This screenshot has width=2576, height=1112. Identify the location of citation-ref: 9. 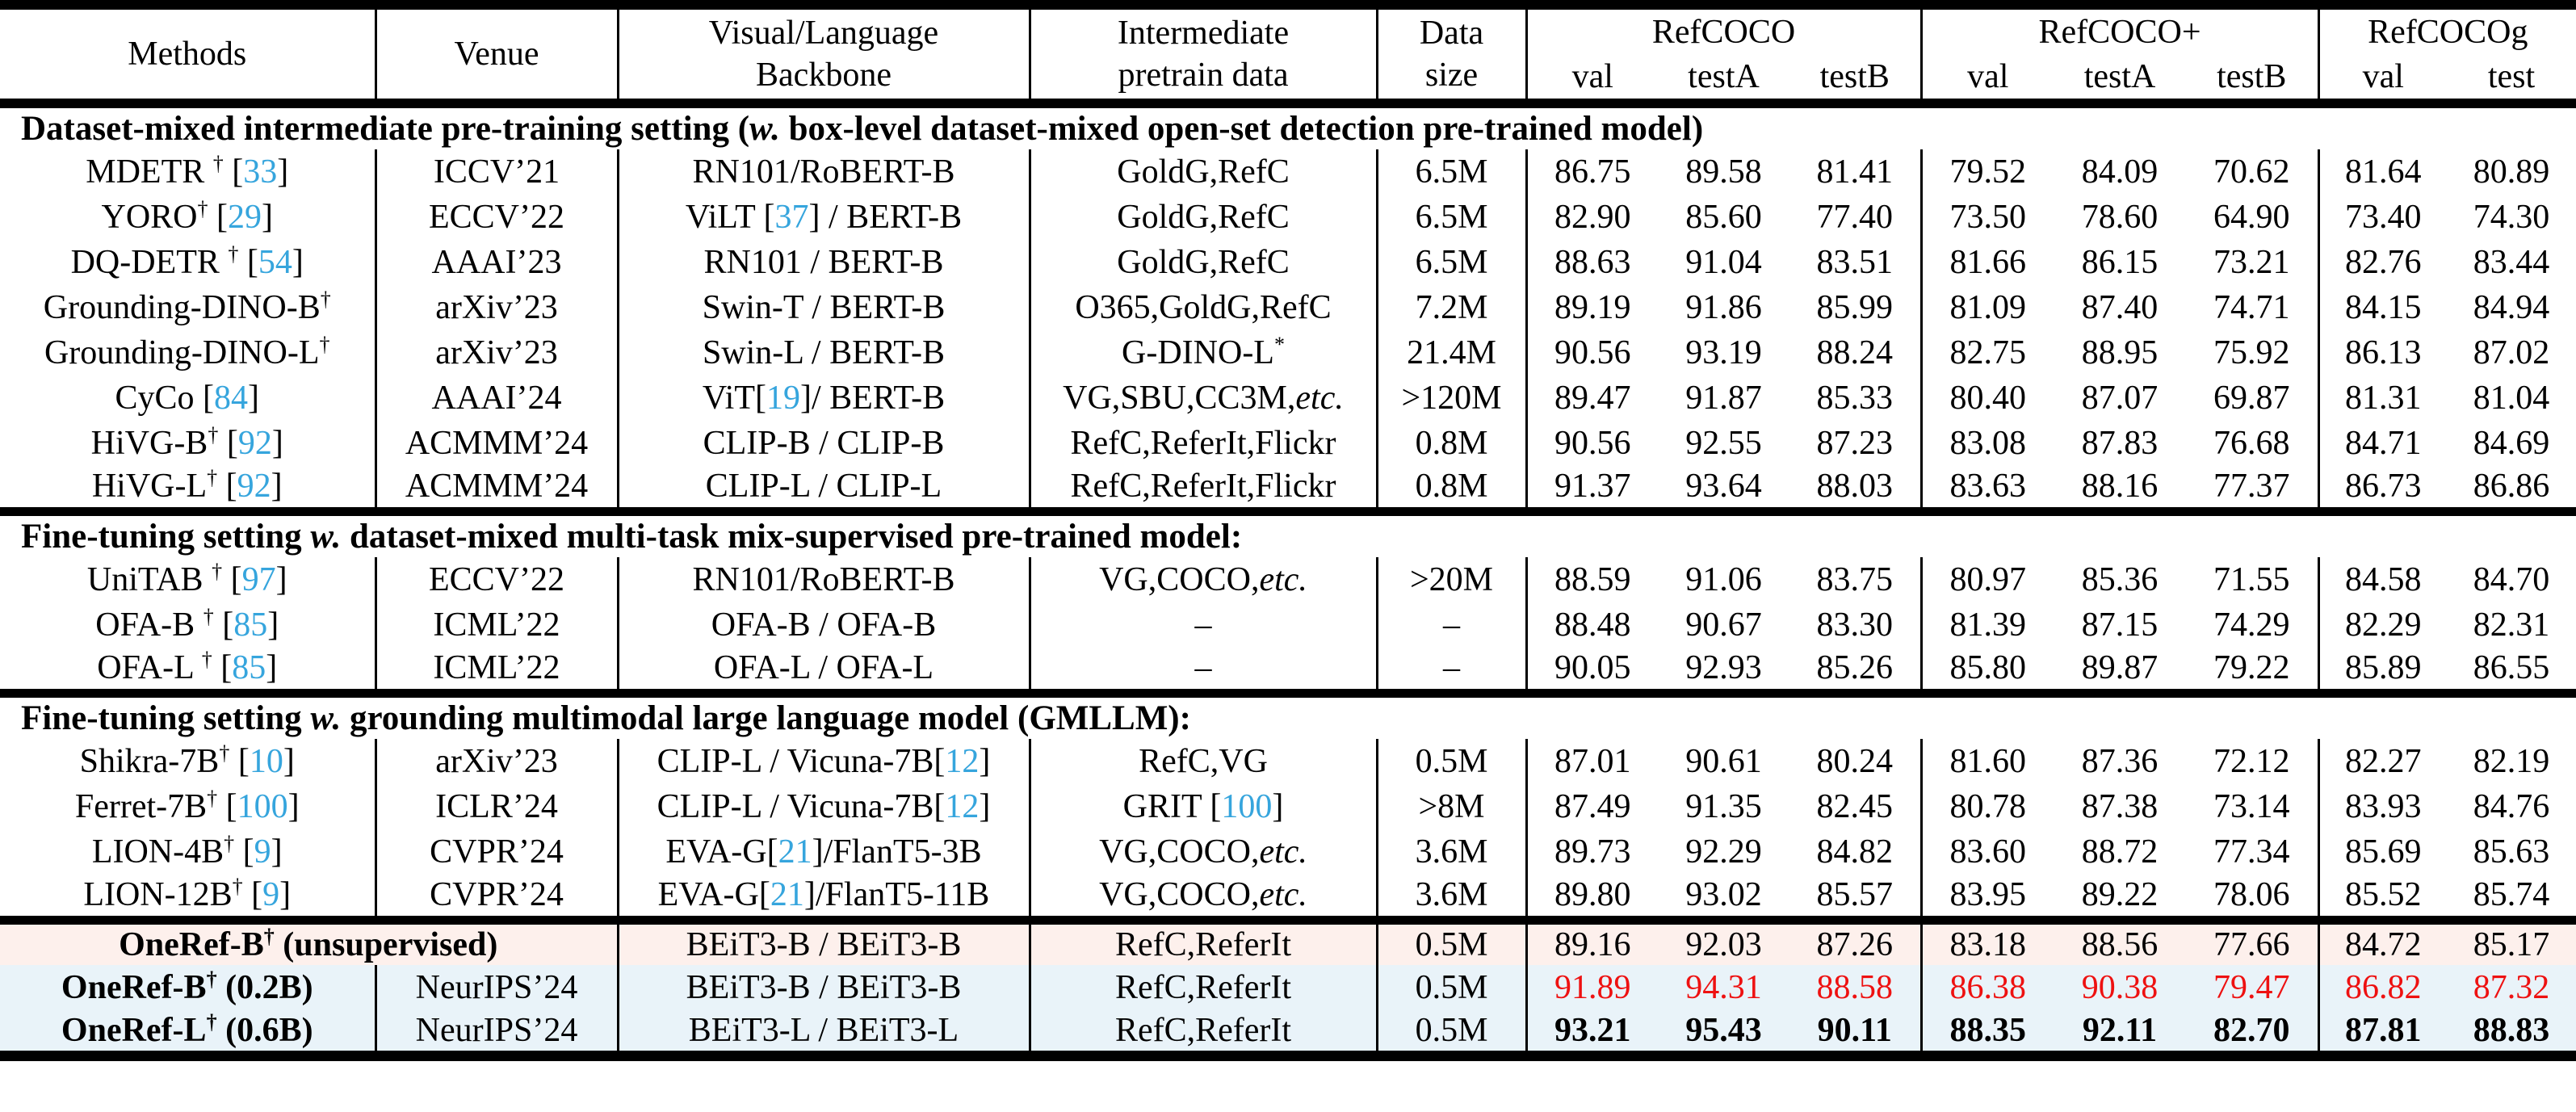
(271, 895).